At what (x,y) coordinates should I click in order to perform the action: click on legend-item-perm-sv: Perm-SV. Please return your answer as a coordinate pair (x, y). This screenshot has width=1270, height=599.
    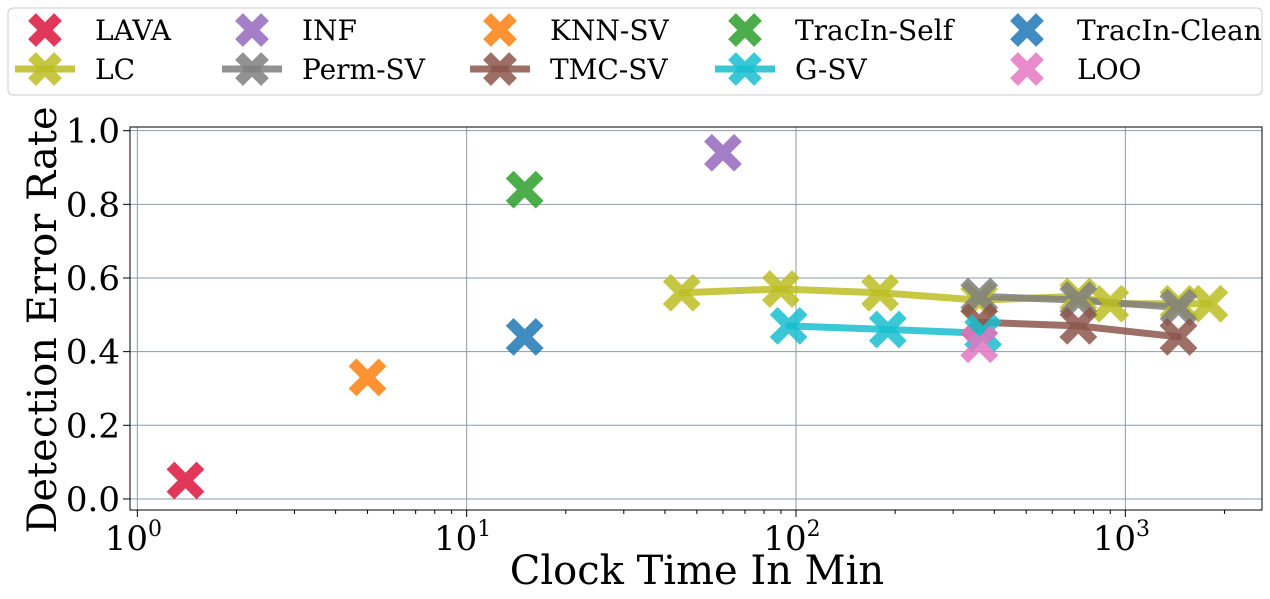
    Looking at the image, I should click on (324, 69).